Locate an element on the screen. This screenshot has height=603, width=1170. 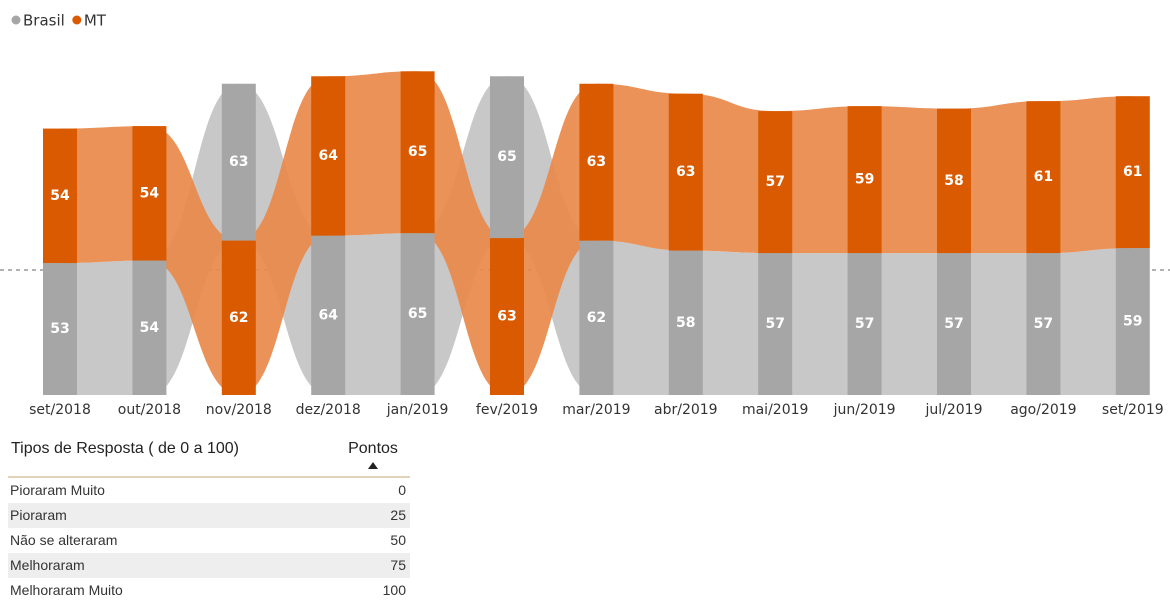
table-row: Melhoraram 75 is located at coordinates (209, 565).